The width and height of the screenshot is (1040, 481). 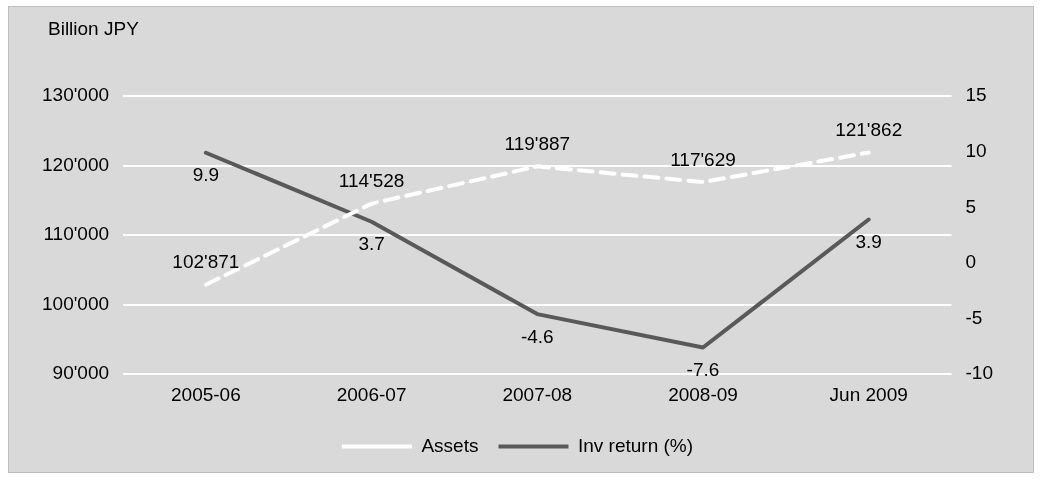 What do you see at coordinates (371, 244) in the screenshot?
I see `data-label: 3.7` at bounding box center [371, 244].